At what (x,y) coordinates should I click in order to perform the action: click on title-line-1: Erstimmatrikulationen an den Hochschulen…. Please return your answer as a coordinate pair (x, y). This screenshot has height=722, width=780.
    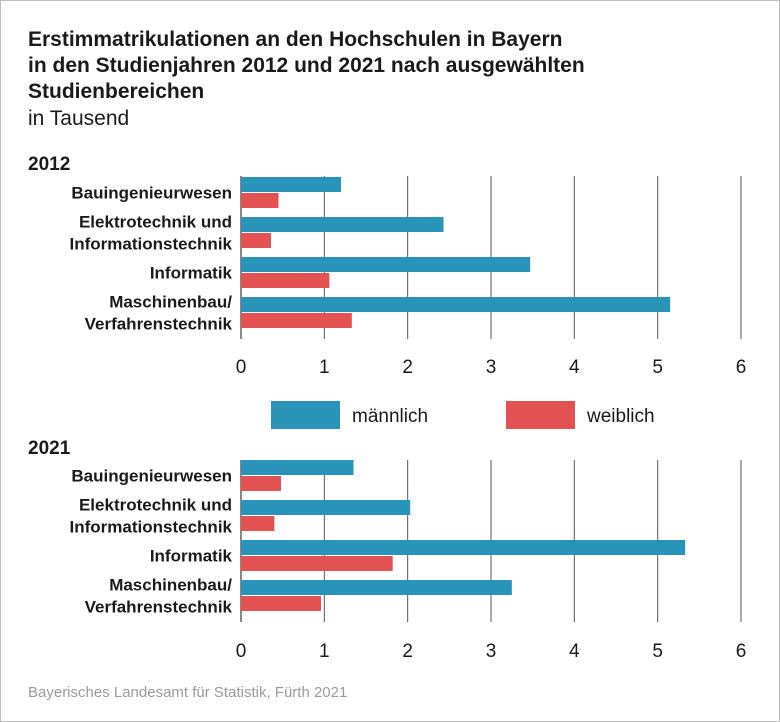
    Looking at the image, I should click on (295, 39).